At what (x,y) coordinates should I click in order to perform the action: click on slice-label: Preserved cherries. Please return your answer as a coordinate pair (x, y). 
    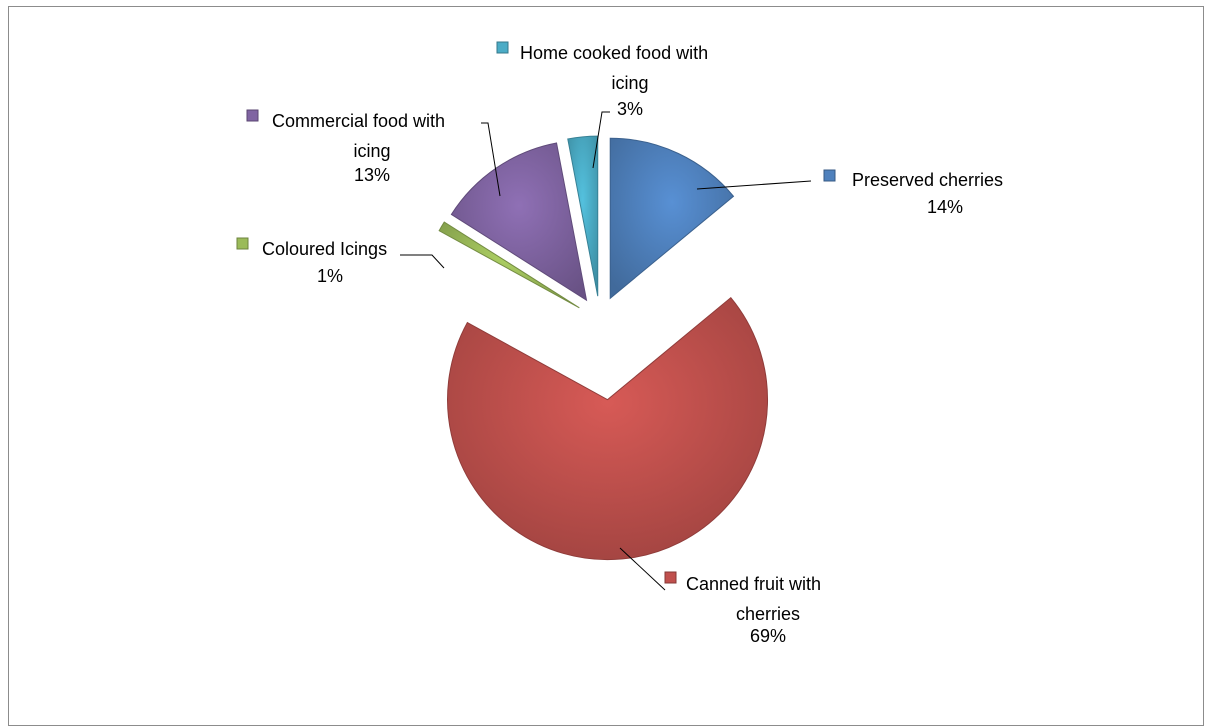
    Looking at the image, I should click on (927, 180).